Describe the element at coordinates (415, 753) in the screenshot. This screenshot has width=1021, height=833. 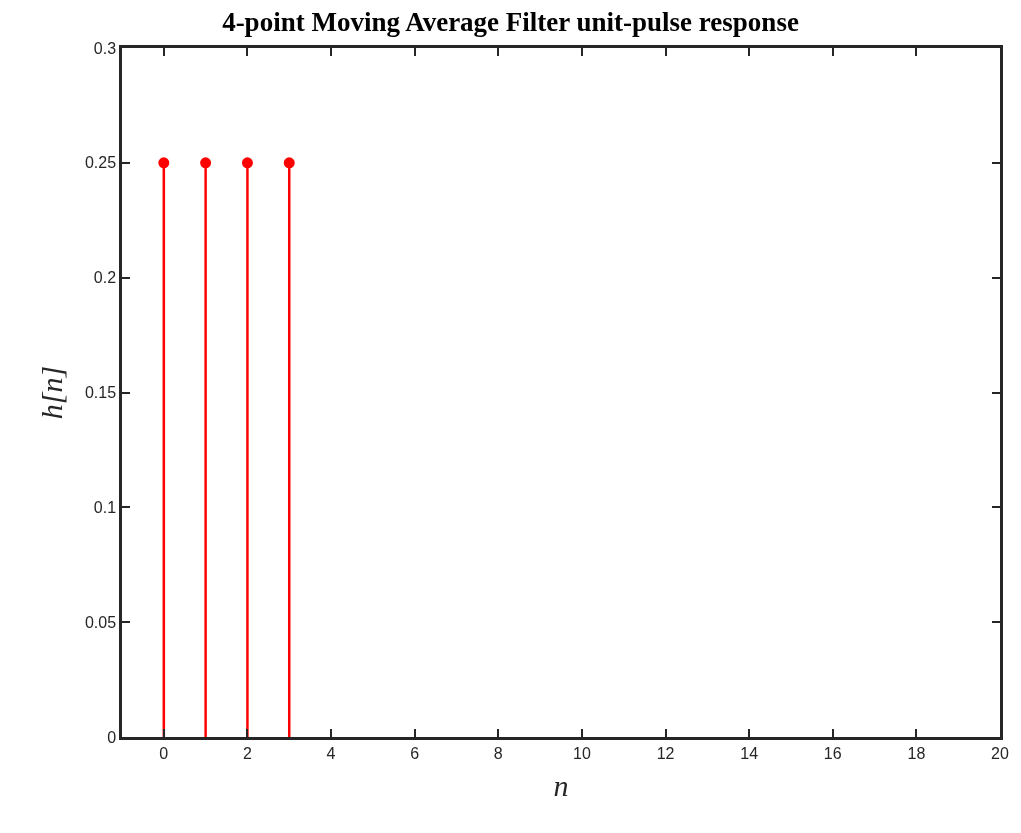
I see `x-tick-label: 6` at that location.